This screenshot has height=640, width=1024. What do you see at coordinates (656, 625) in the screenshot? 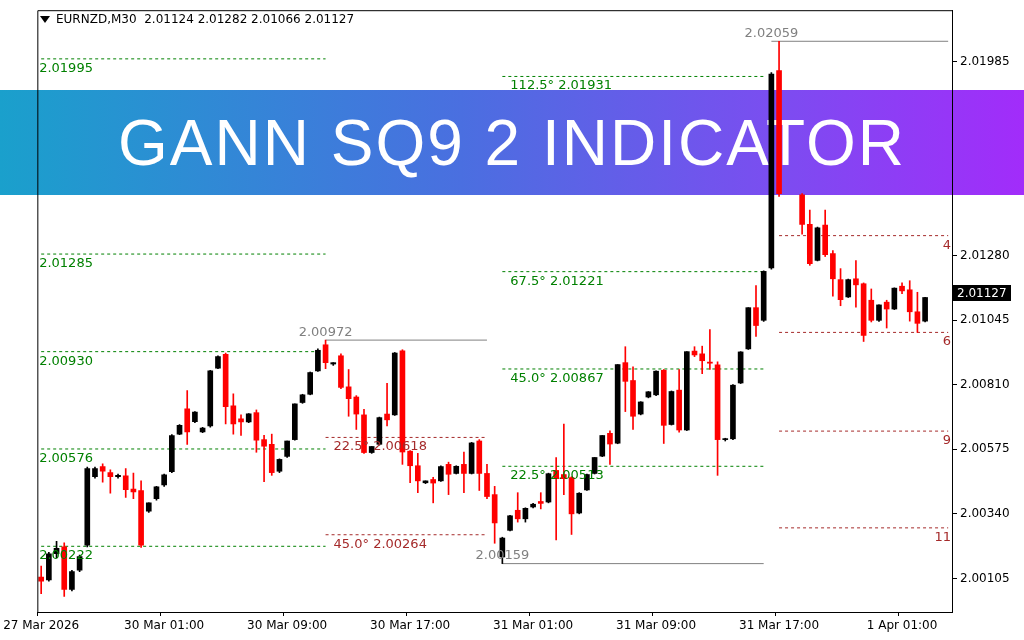
I see `x-tick-label: 31 Mar 09:00` at bounding box center [656, 625].